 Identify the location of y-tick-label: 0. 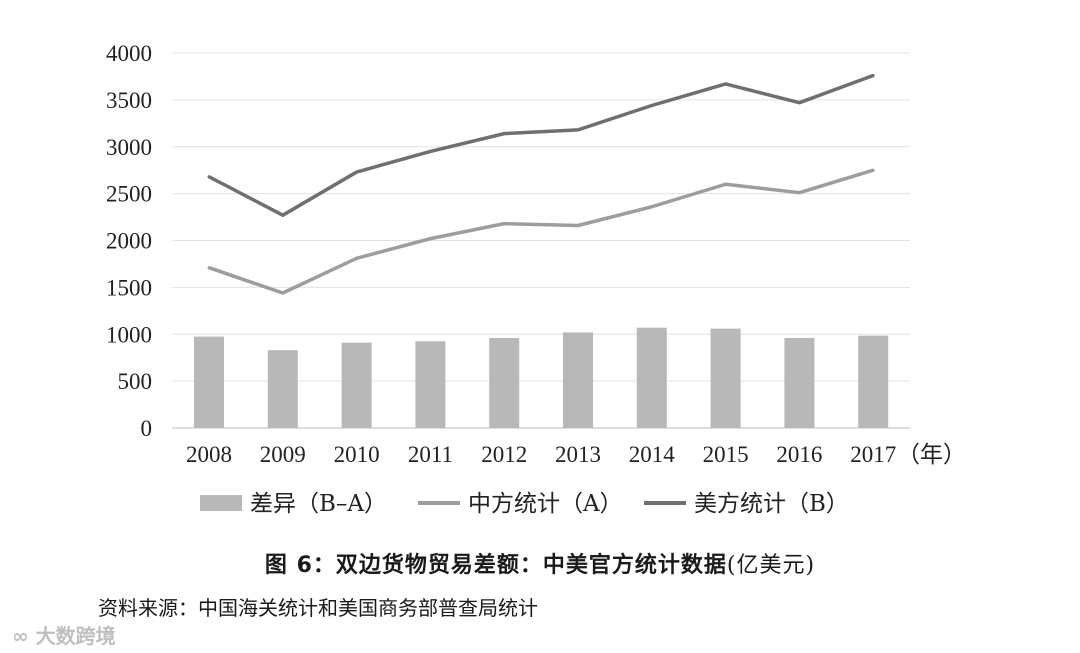
(147, 428).